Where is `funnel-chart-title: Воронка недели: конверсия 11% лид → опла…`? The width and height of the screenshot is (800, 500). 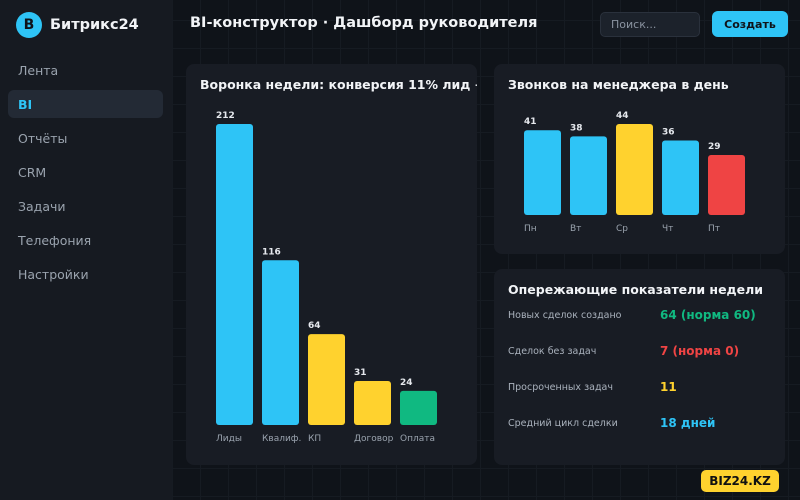 funnel-chart-title: Воронка недели: конверсия 11% лид → опла… is located at coordinates (338, 84).